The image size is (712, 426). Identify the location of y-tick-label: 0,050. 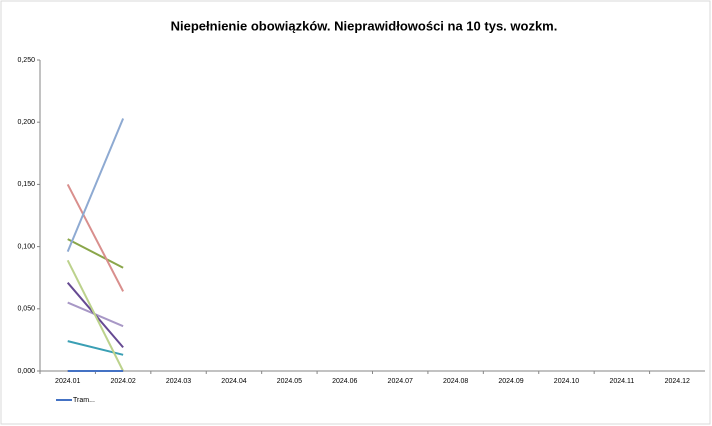
(26, 309).